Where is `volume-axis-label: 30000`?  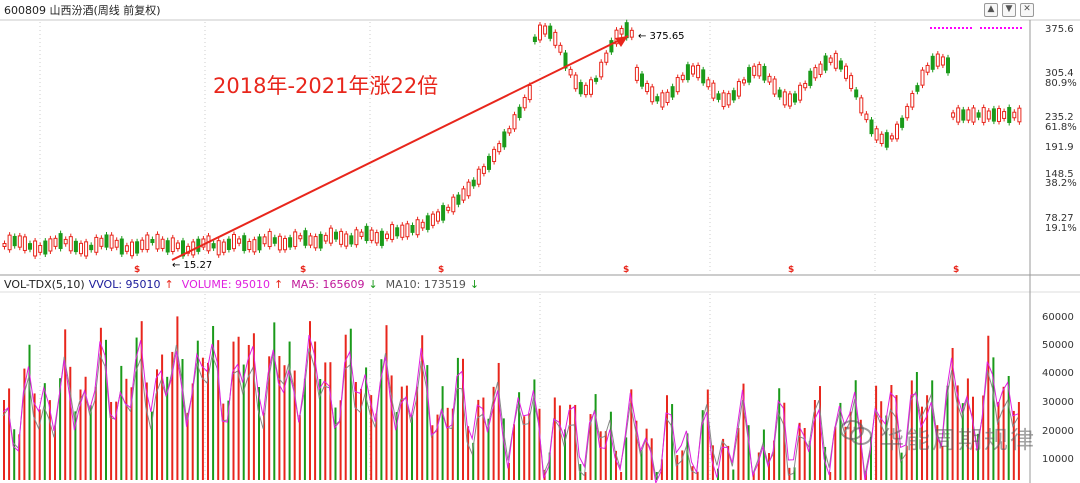
volume-axis-label: 30000 is located at coordinates (1058, 402).